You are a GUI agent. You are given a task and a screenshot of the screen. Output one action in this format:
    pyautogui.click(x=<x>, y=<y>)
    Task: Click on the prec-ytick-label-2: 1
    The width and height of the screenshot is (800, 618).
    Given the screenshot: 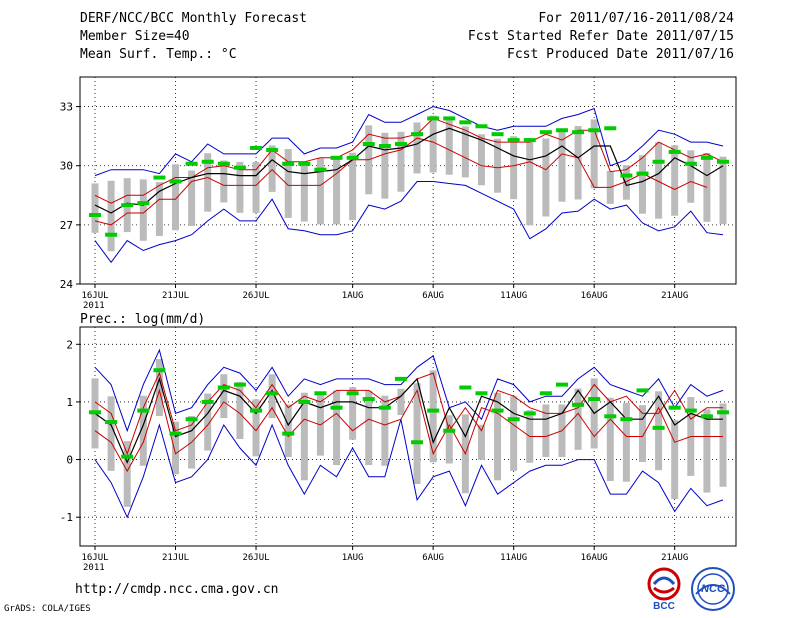 What is the action you would take?
    pyautogui.click(x=69, y=402)
    